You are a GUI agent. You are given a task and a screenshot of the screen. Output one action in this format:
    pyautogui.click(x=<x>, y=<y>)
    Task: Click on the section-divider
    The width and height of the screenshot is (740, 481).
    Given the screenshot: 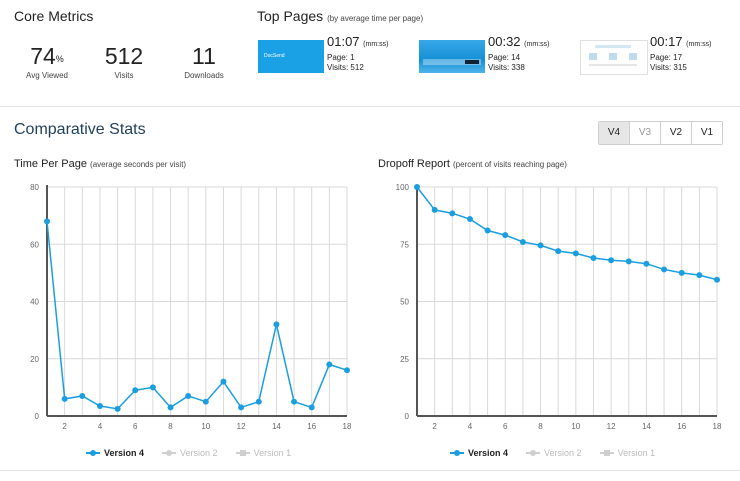 What is the action you would take?
    pyautogui.click(x=370, y=106)
    